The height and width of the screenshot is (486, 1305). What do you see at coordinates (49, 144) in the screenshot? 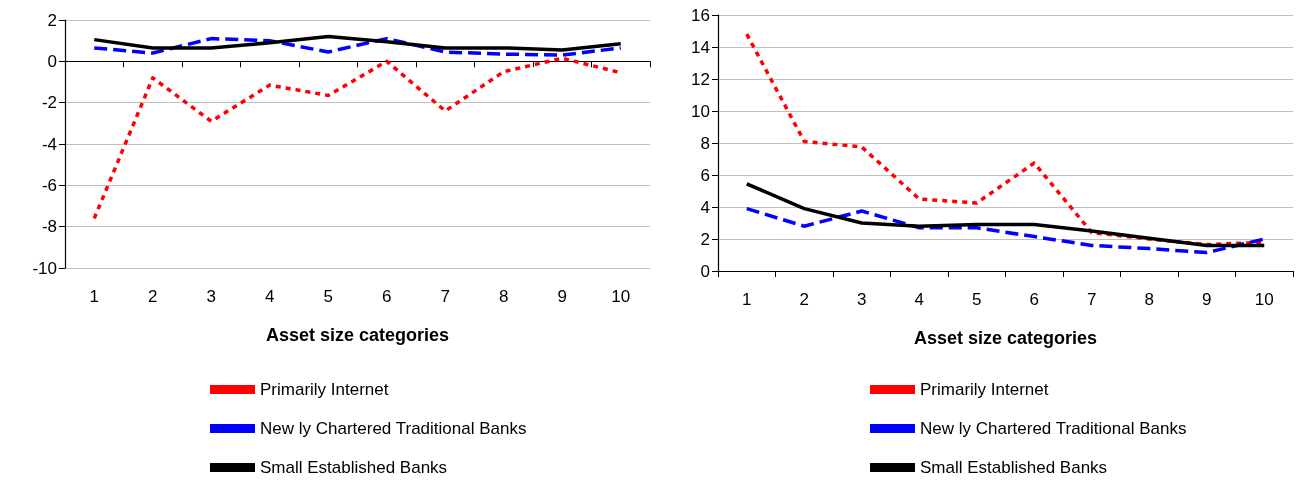
I see `y-tick-label: -4` at bounding box center [49, 144].